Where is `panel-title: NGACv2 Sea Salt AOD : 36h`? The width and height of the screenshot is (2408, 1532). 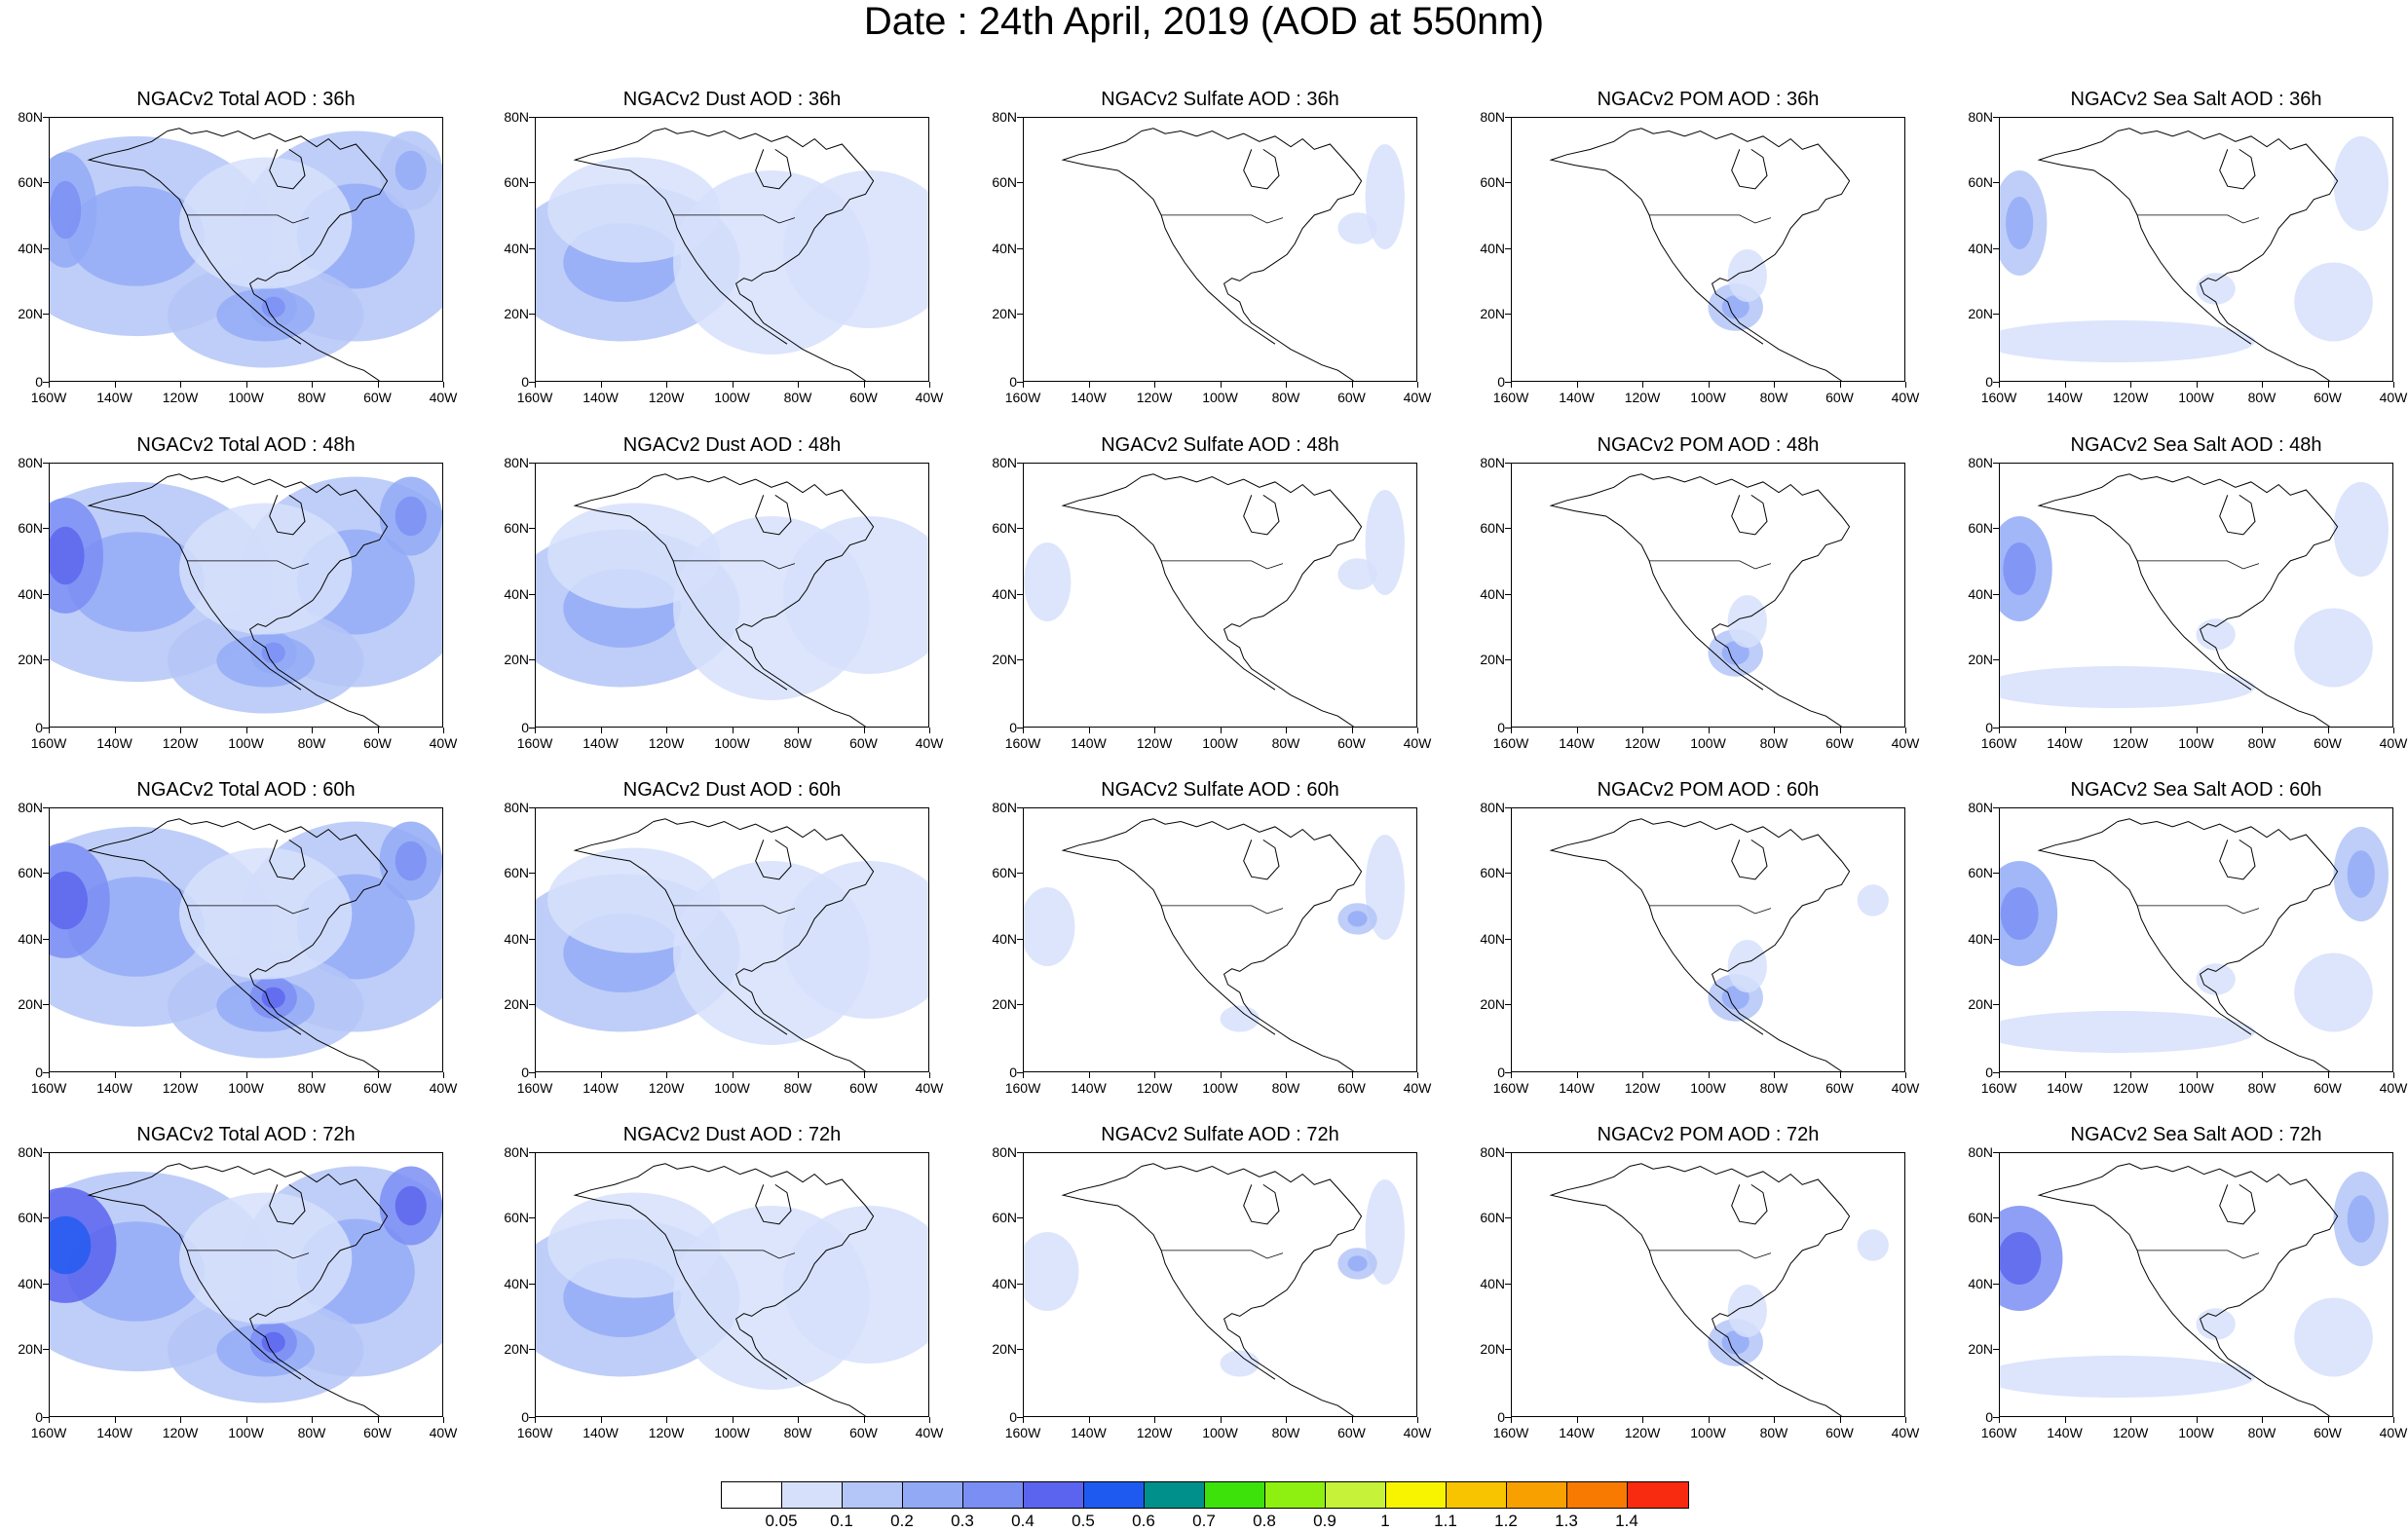
panel-title: NGACv2 Sea Salt AOD : 36h is located at coordinates (2196, 99).